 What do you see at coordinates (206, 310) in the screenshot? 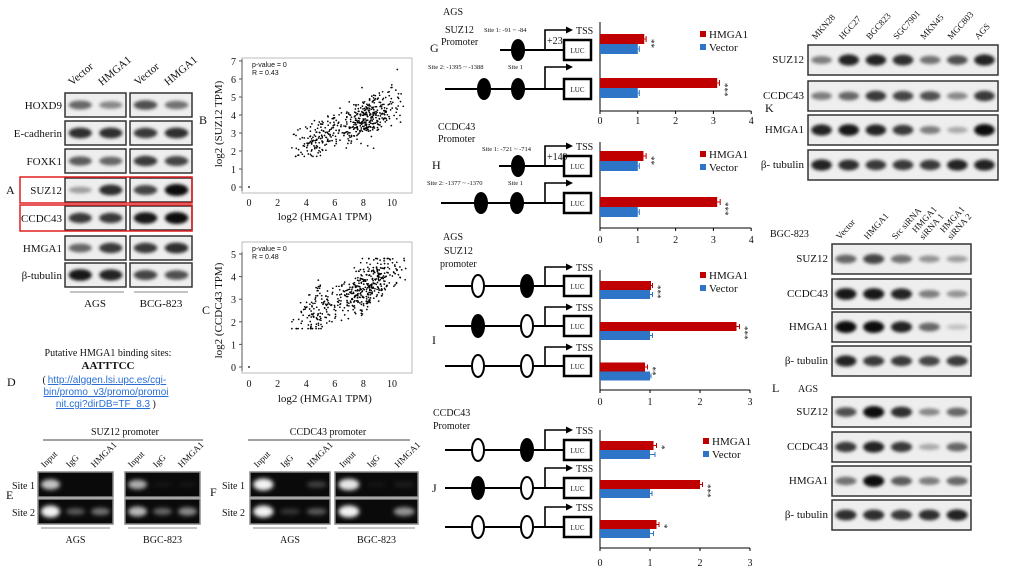
I see `panel-label-c: C` at bounding box center [206, 310].